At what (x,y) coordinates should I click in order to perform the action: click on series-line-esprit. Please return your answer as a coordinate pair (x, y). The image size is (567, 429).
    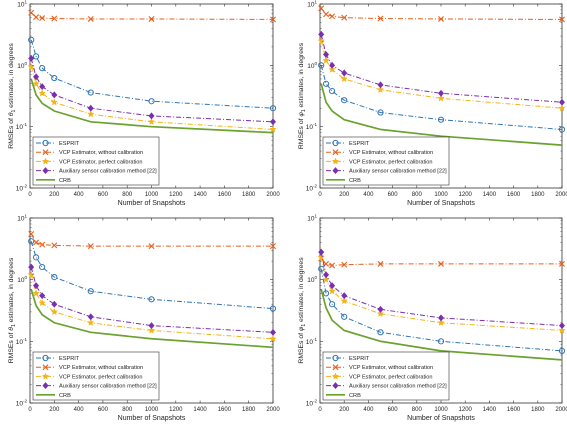
    Looking at the image, I should click on (441, 97).